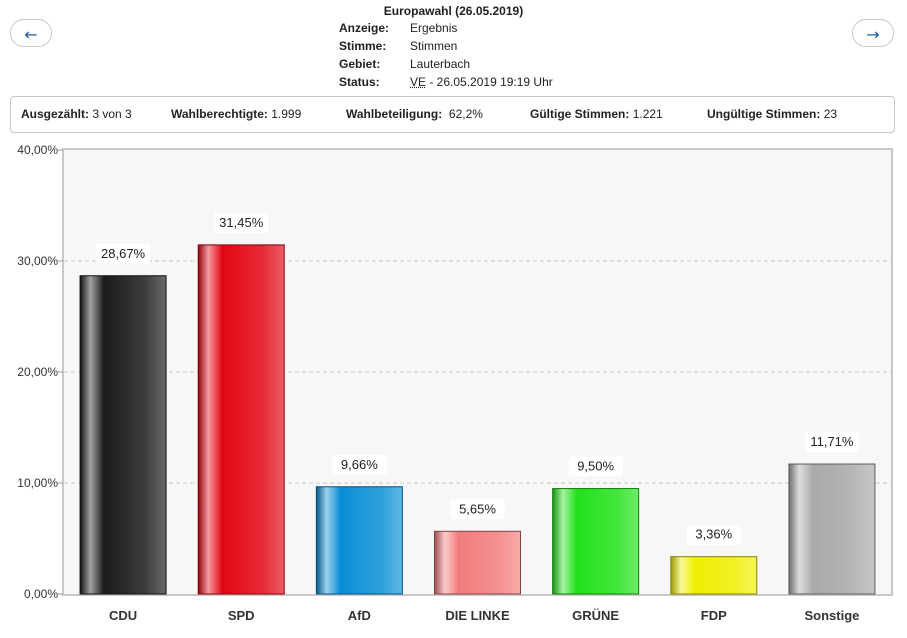 This screenshot has height=638, width=907. What do you see at coordinates (477, 615) in the screenshot?
I see `x-tick-label: DIE LINKE` at bounding box center [477, 615].